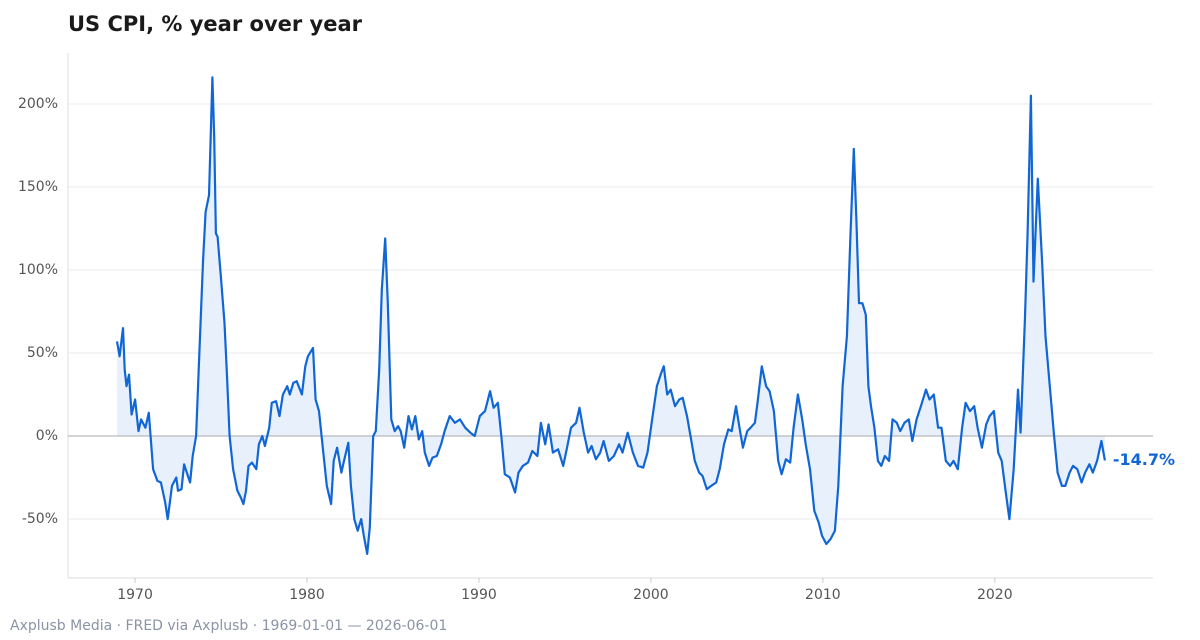 This screenshot has height=640, width=1200. I want to click on x-tick-label: 1970, so click(135, 595).